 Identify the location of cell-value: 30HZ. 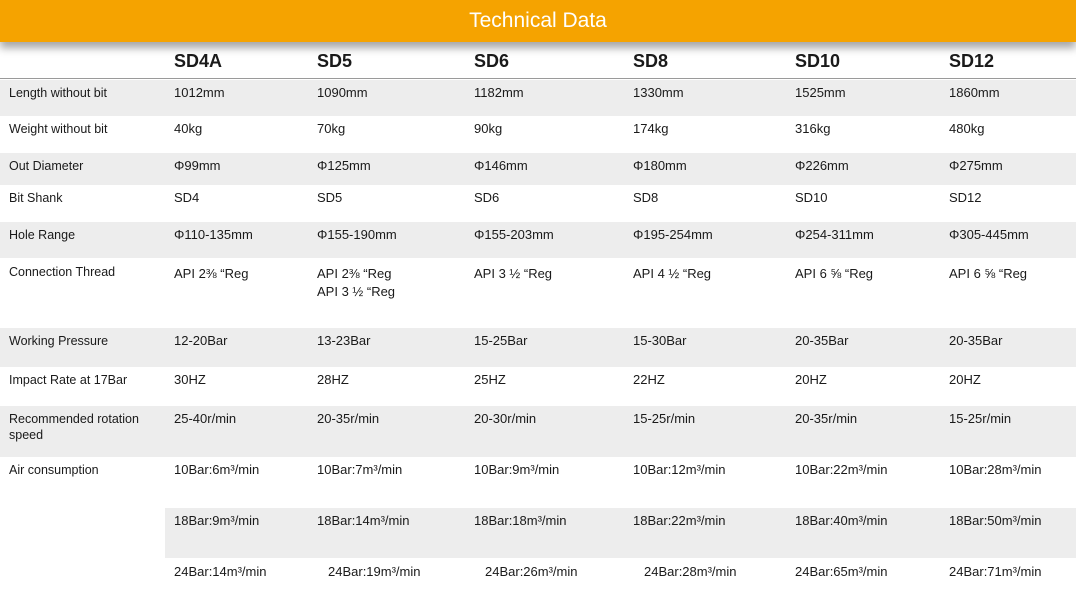
(190, 379).